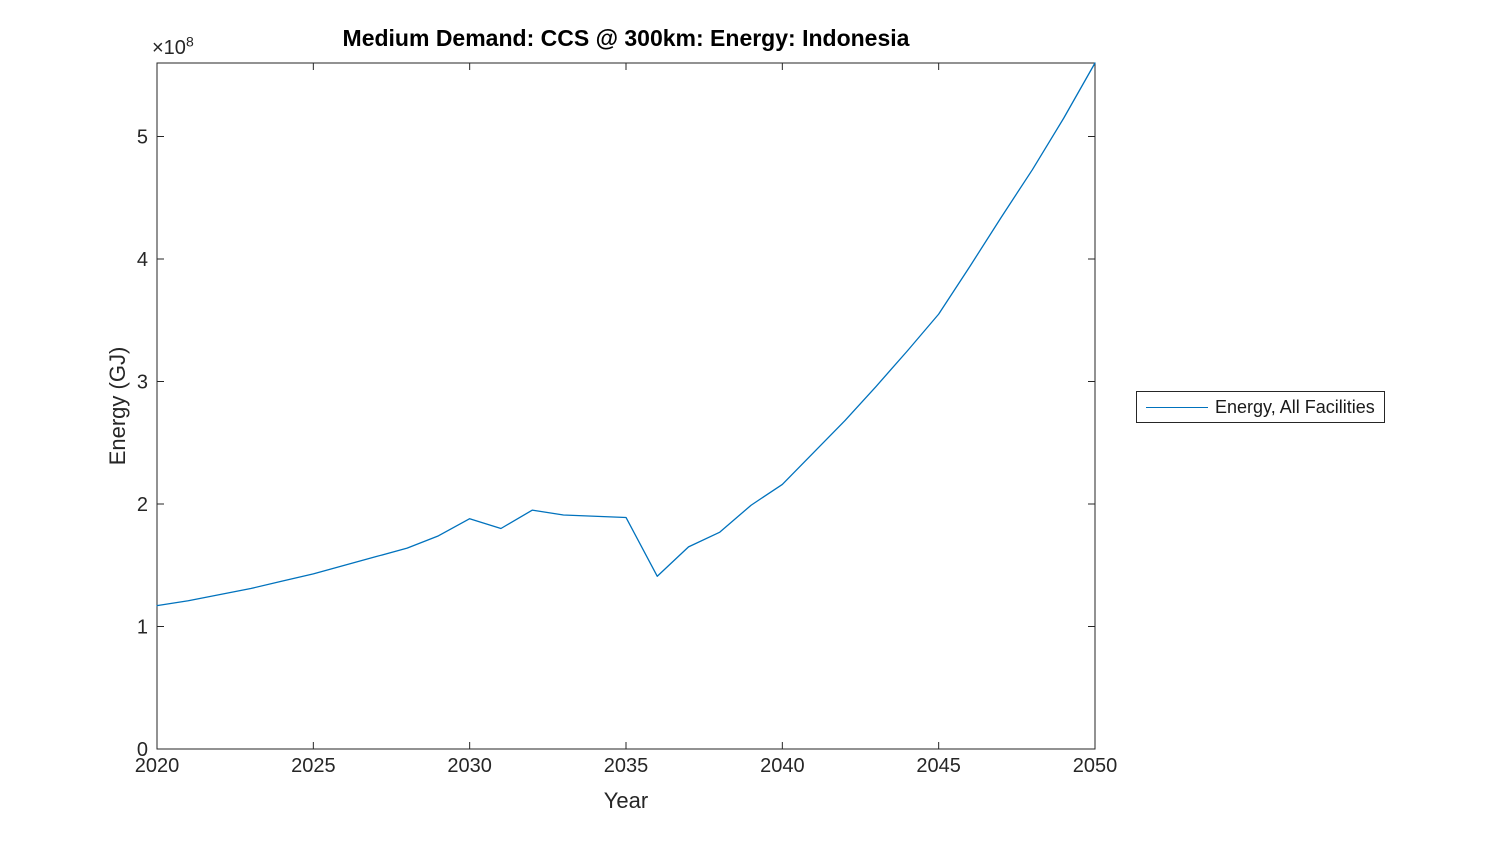 This screenshot has width=1500, height=844. What do you see at coordinates (142, 138) in the screenshot?
I see `y-tick-label: 5` at bounding box center [142, 138].